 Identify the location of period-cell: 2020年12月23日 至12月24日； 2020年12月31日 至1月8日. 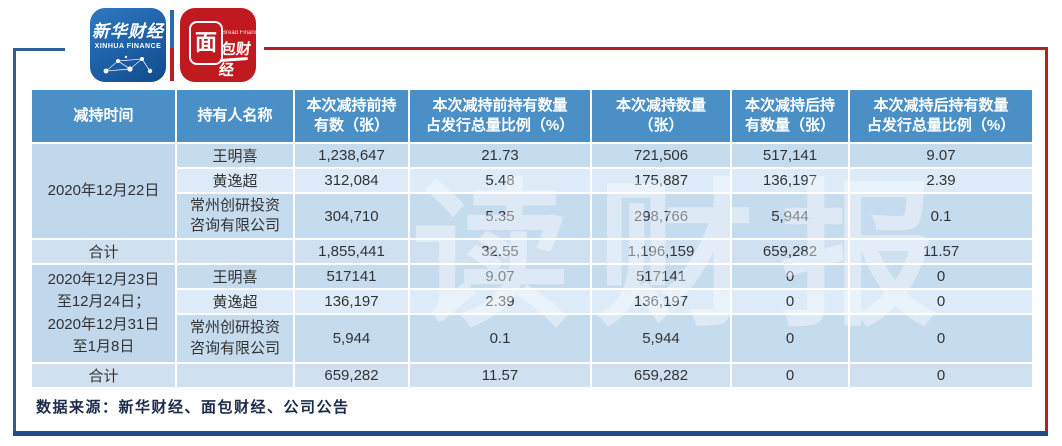
(103, 313).